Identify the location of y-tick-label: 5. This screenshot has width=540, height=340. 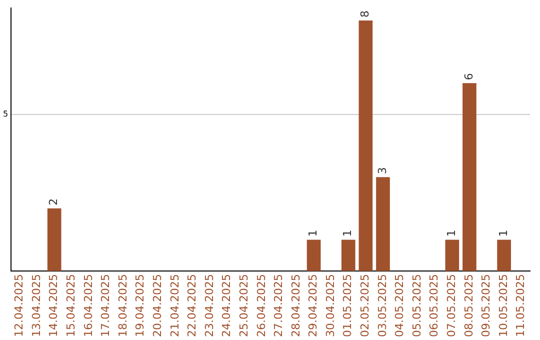
(5, 114).